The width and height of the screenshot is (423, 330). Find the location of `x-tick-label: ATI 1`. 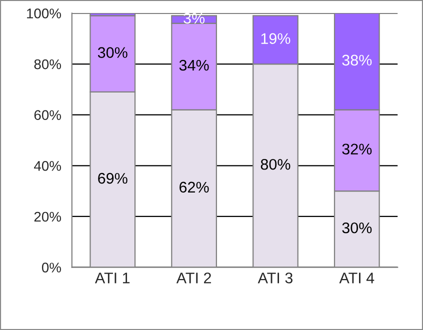

x-tick-label: ATI 1 is located at coordinates (112, 278).